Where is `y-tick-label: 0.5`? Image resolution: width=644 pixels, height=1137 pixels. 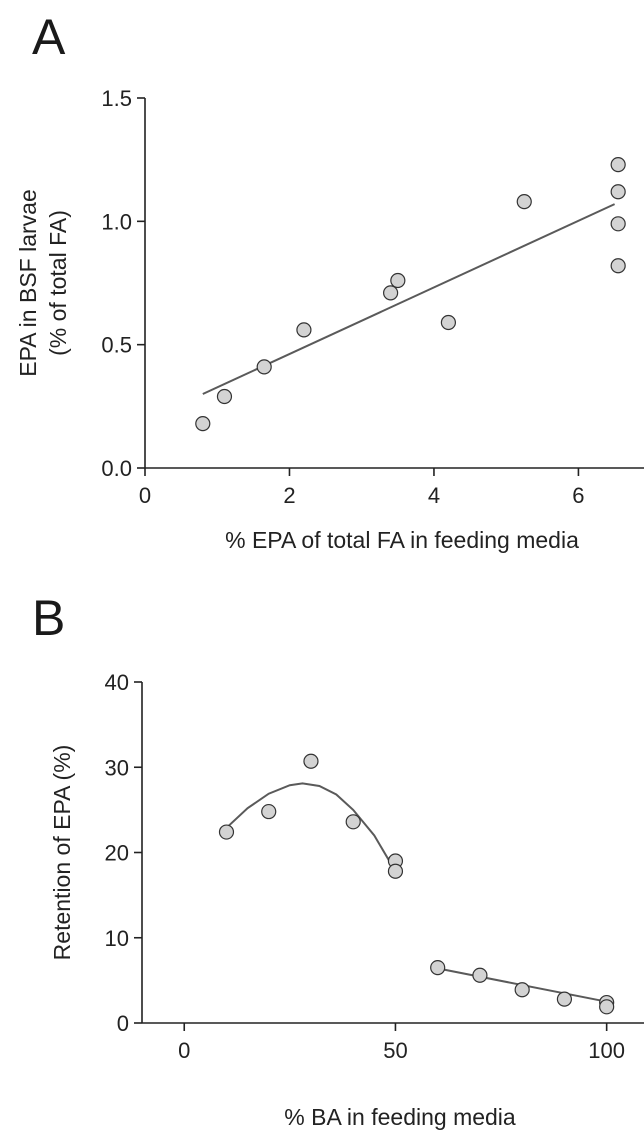 y-tick-label: 0.5 is located at coordinates (116, 345).